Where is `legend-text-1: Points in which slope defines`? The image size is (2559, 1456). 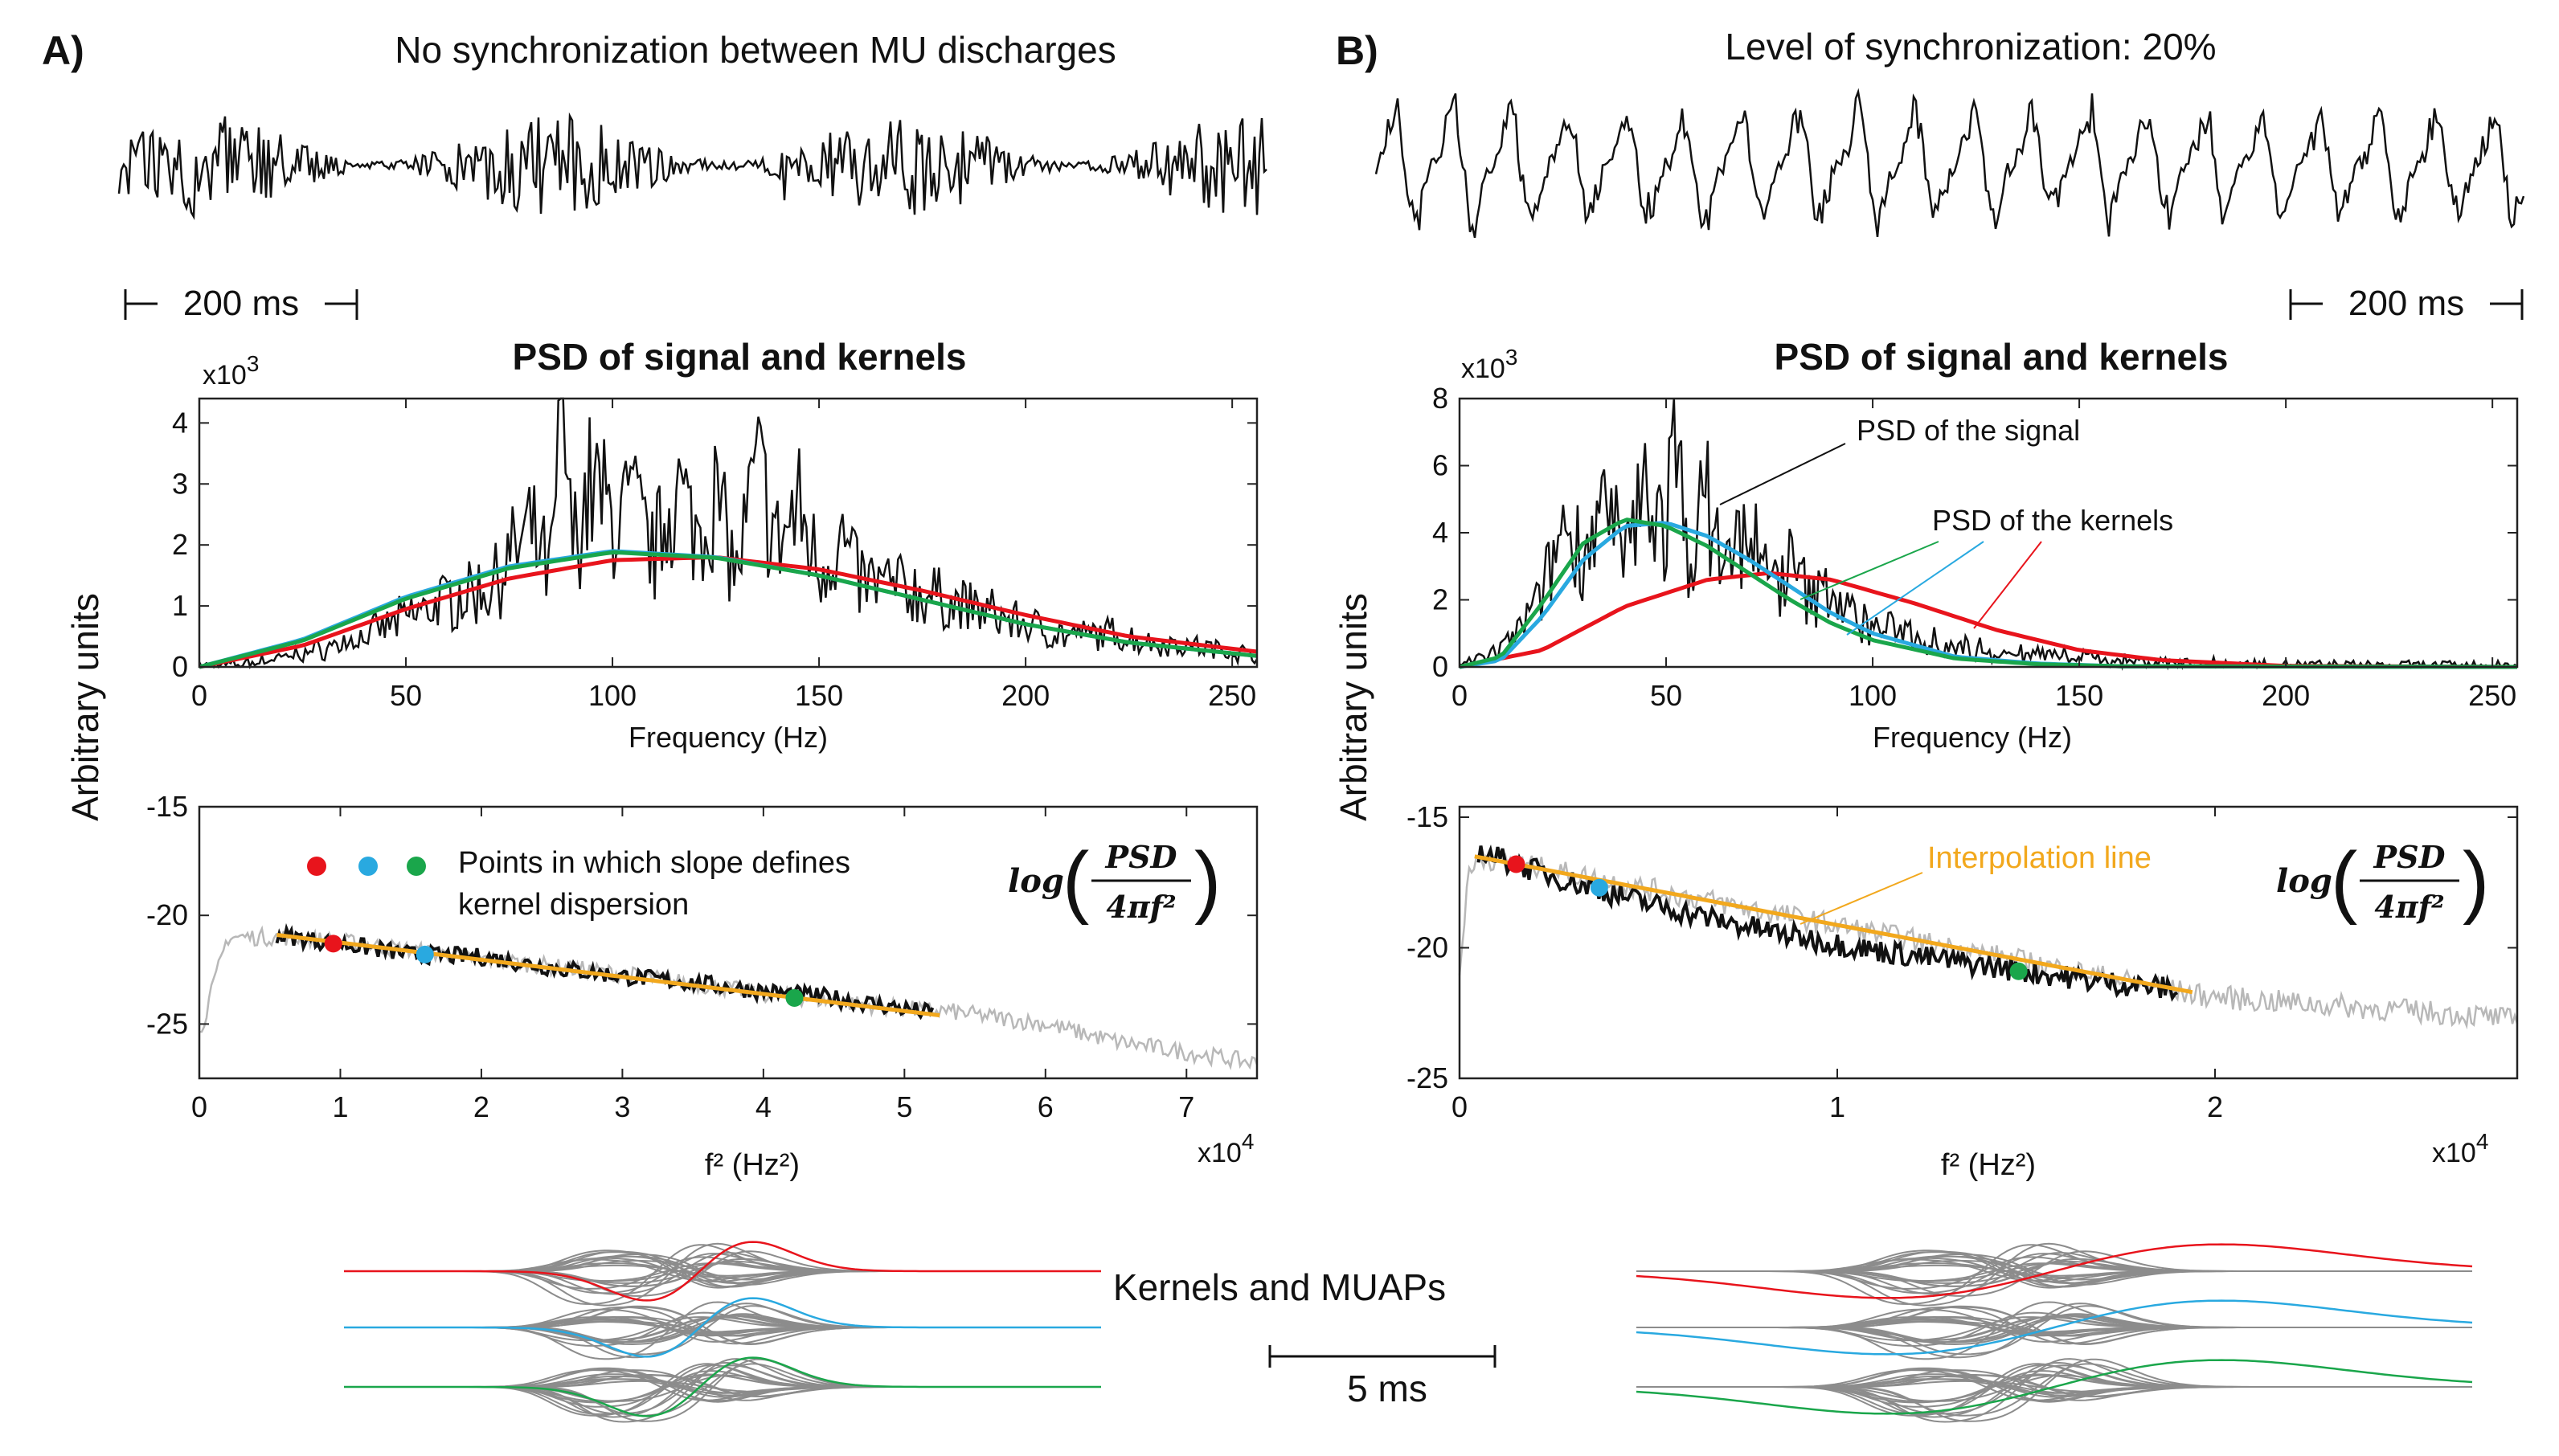
legend-text-1: Points in which slope defines is located at coordinates (654, 863).